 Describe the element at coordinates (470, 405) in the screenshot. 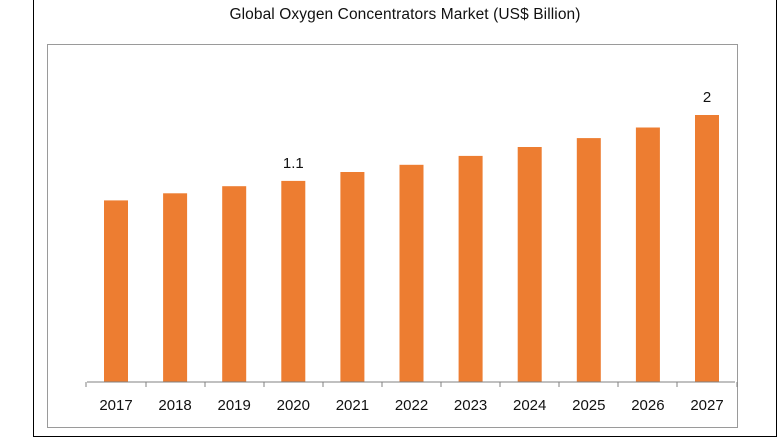

I see `x-tick-label-2023: 2023` at that location.